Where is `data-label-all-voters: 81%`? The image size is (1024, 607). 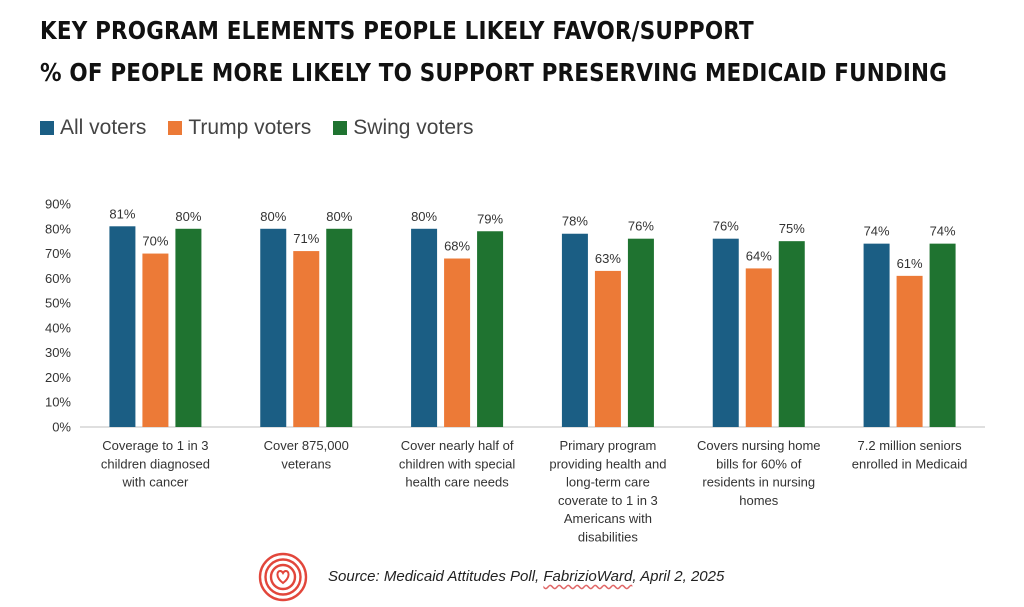
data-label-all-voters: 81% is located at coordinates (122, 213).